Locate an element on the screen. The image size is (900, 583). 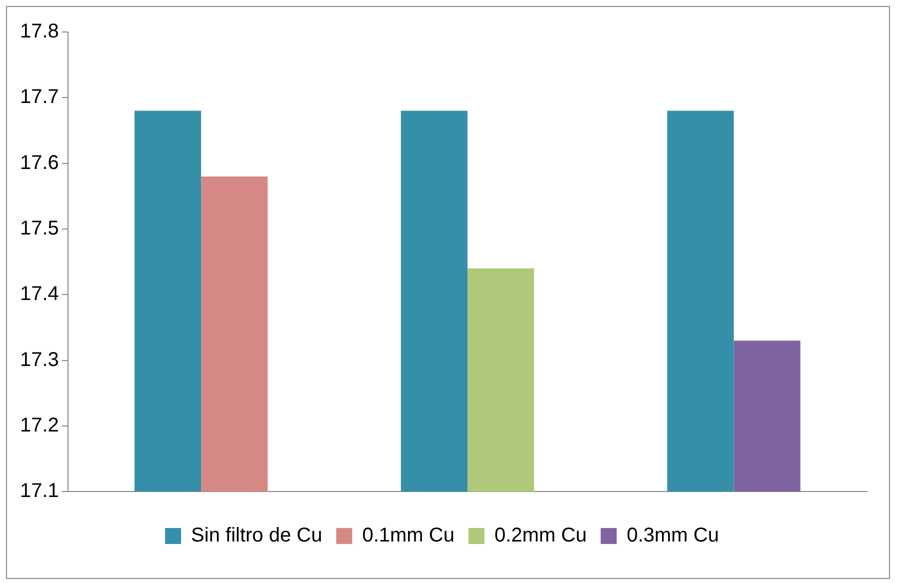
y-tick-label: 17.6 is located at coordinates (39, 163).